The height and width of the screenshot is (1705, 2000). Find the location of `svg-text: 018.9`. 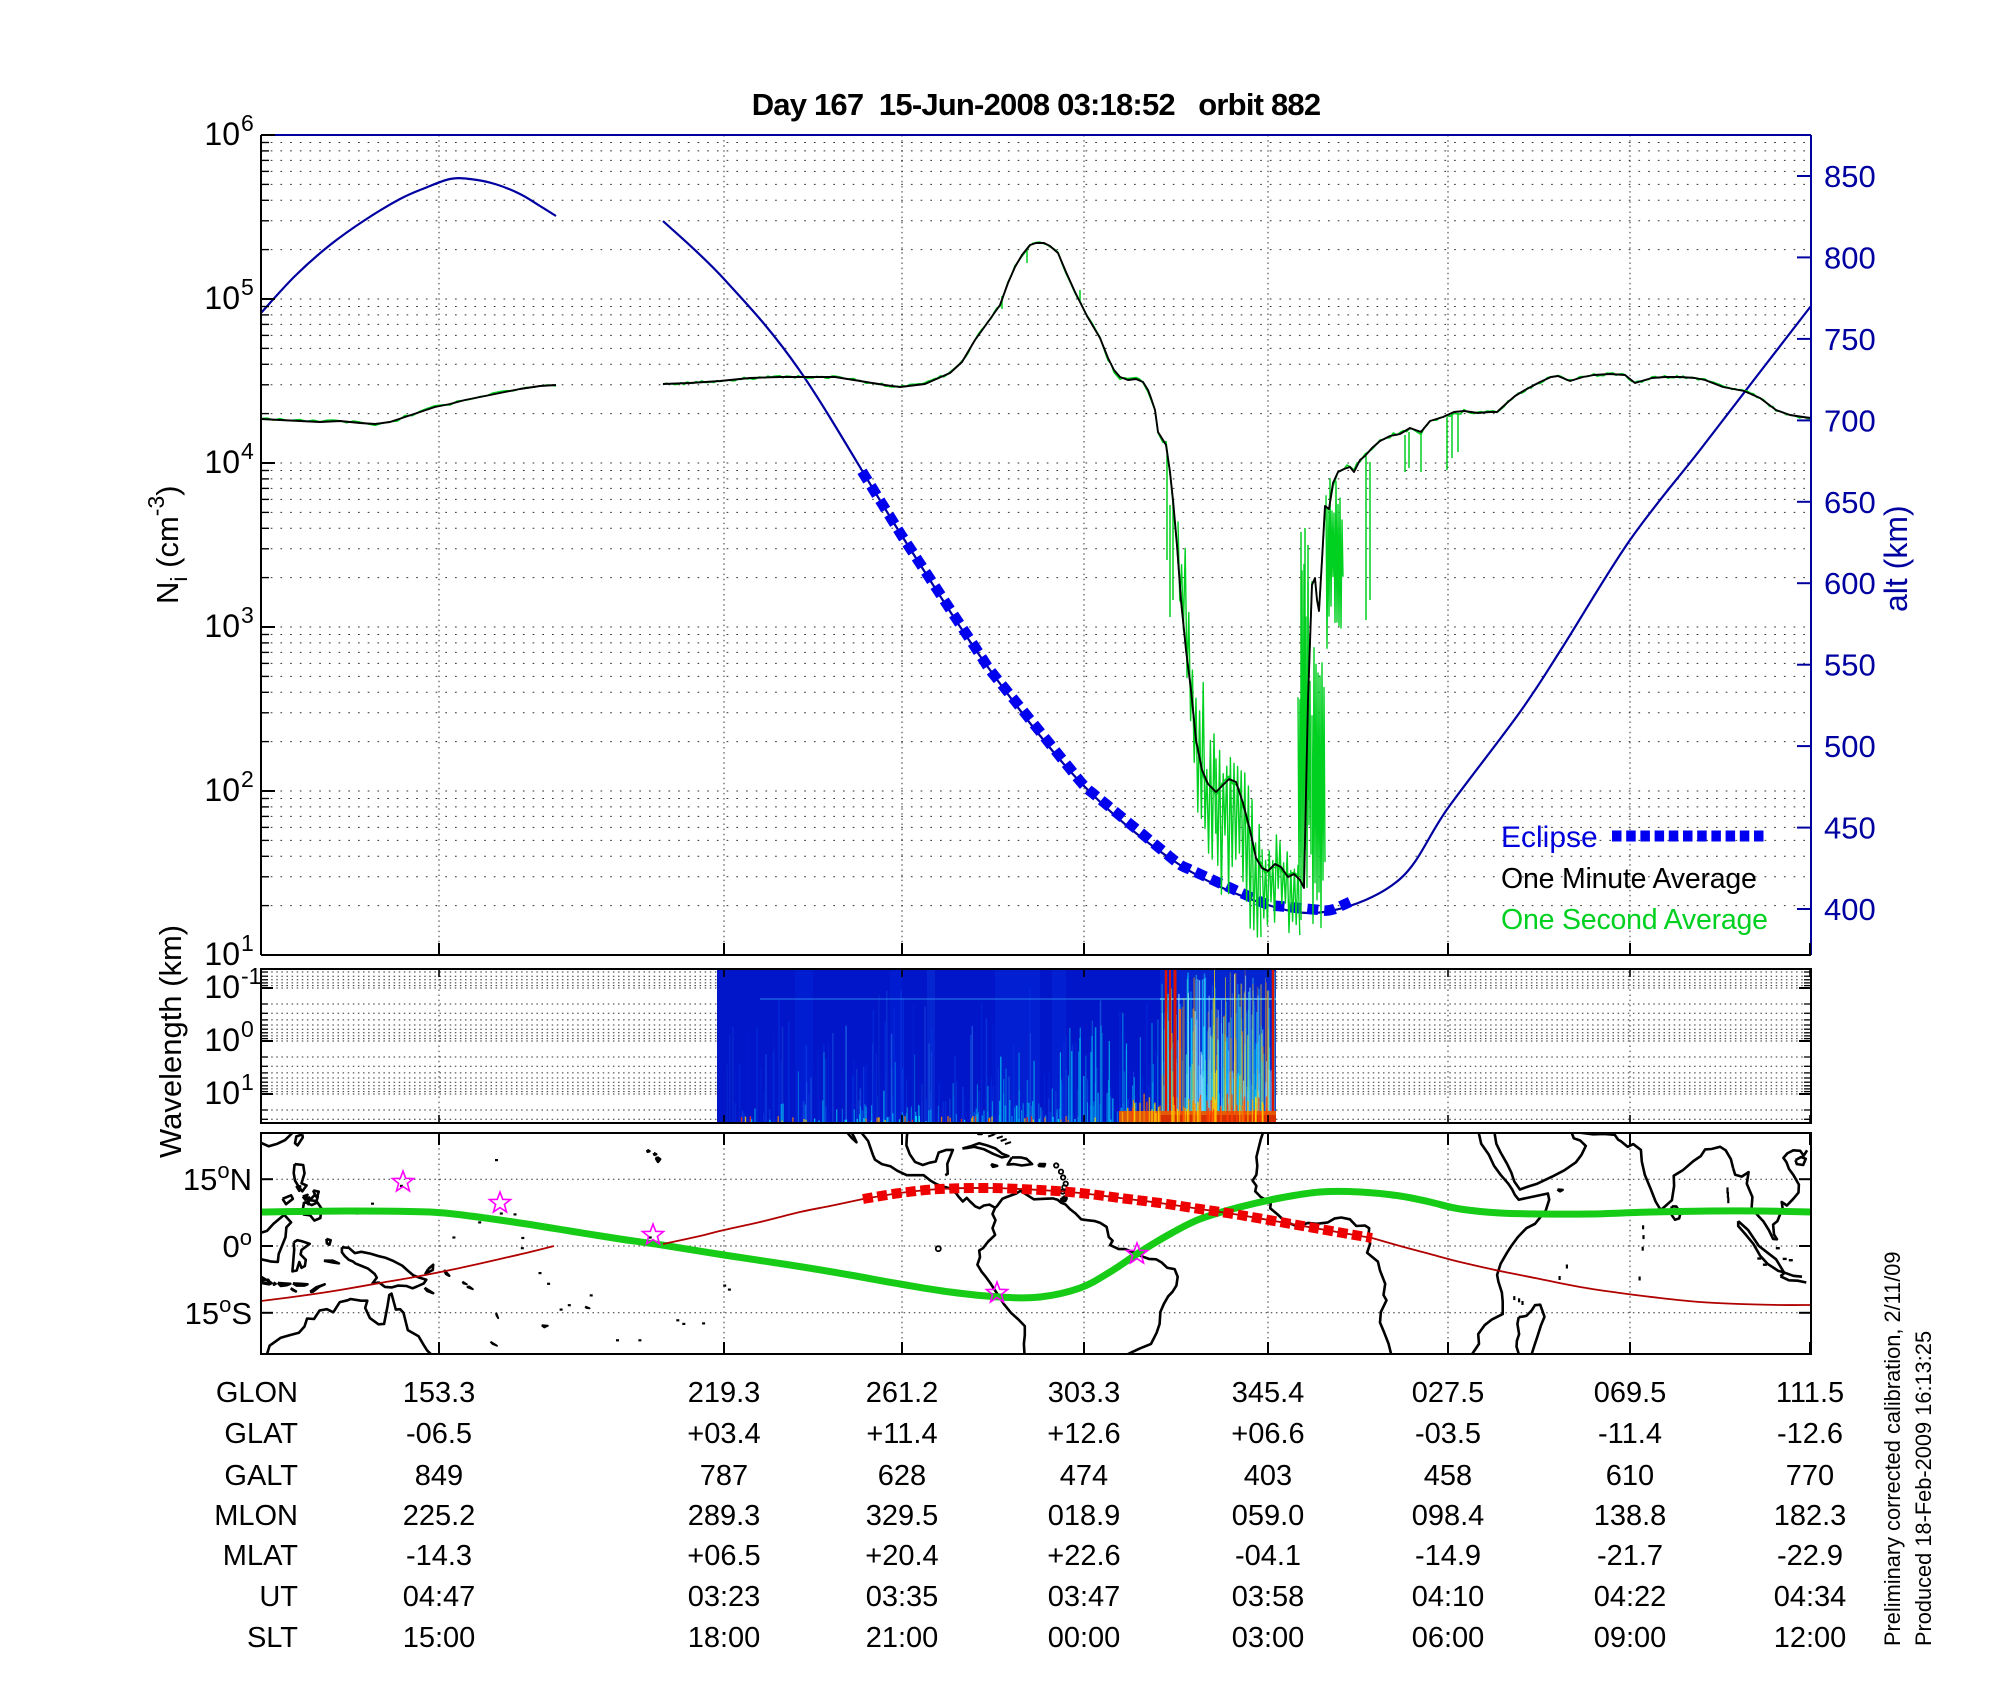

svg-text: 018.9 is located at coordinates (1084, 1516).